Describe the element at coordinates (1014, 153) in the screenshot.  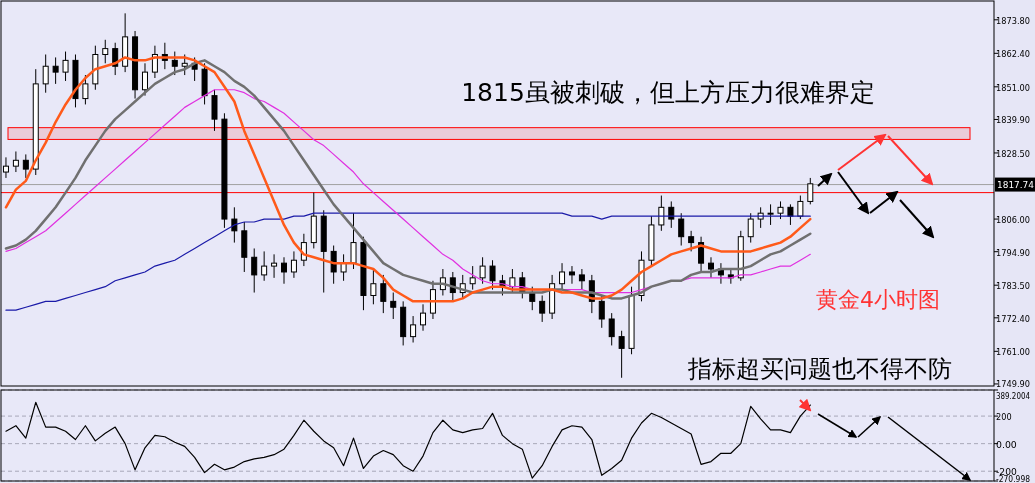
I see `y-tick-label: 1828.50` at that location.